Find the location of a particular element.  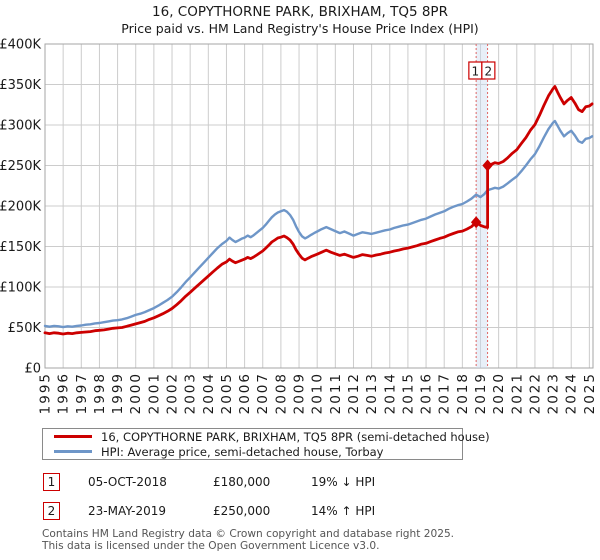

x-axis-tick-label: 2012 is located at coordinates (354, 393).